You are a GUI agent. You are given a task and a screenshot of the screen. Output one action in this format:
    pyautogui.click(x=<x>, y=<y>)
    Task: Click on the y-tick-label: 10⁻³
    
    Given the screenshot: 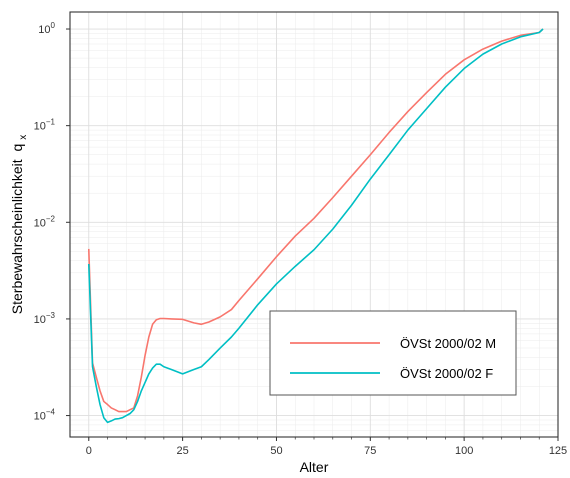 What is the action you would take?
    pyautogui.click(x=45, y=318)
    